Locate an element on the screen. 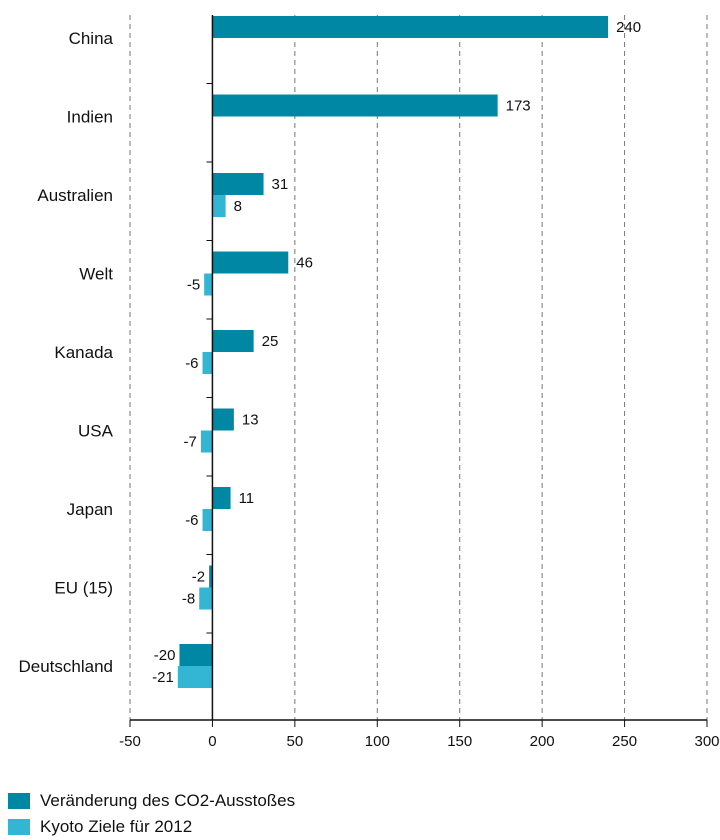 Image resolution: width=720 pixels, height=840 pixels. legend-swatch-kyoto-target is located at coordinates (19, 827).